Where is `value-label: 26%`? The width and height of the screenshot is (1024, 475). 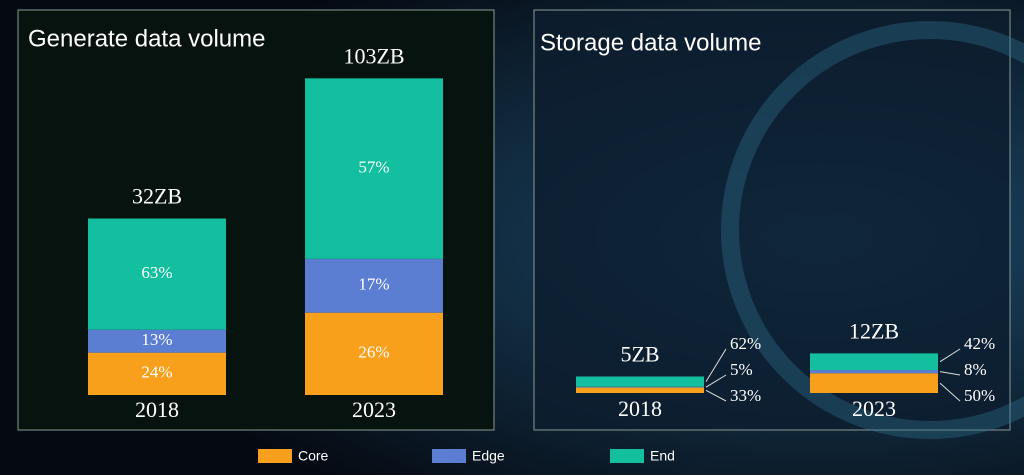 value-label: 26% is located at coordinates (373, 352).